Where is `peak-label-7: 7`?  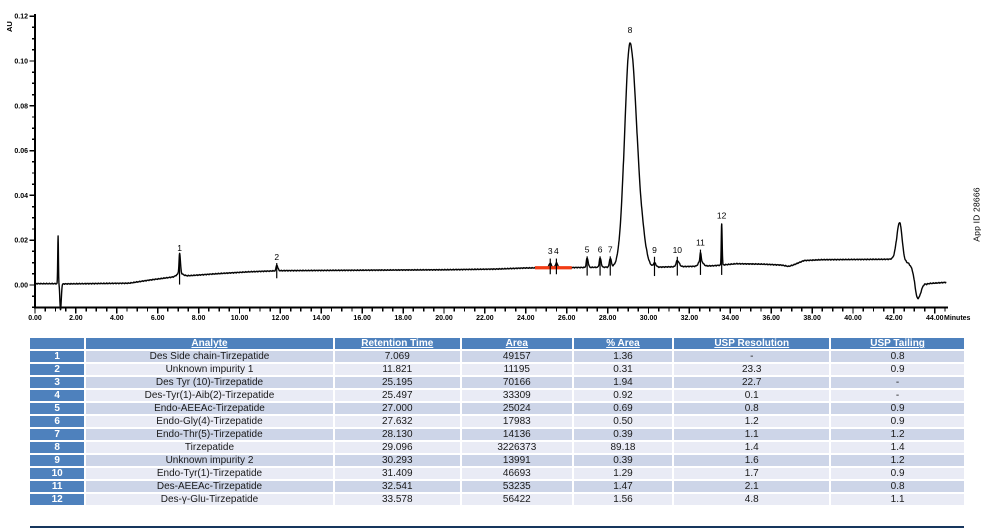
peak-label-7: 7 is located at coordinates (610, 250).